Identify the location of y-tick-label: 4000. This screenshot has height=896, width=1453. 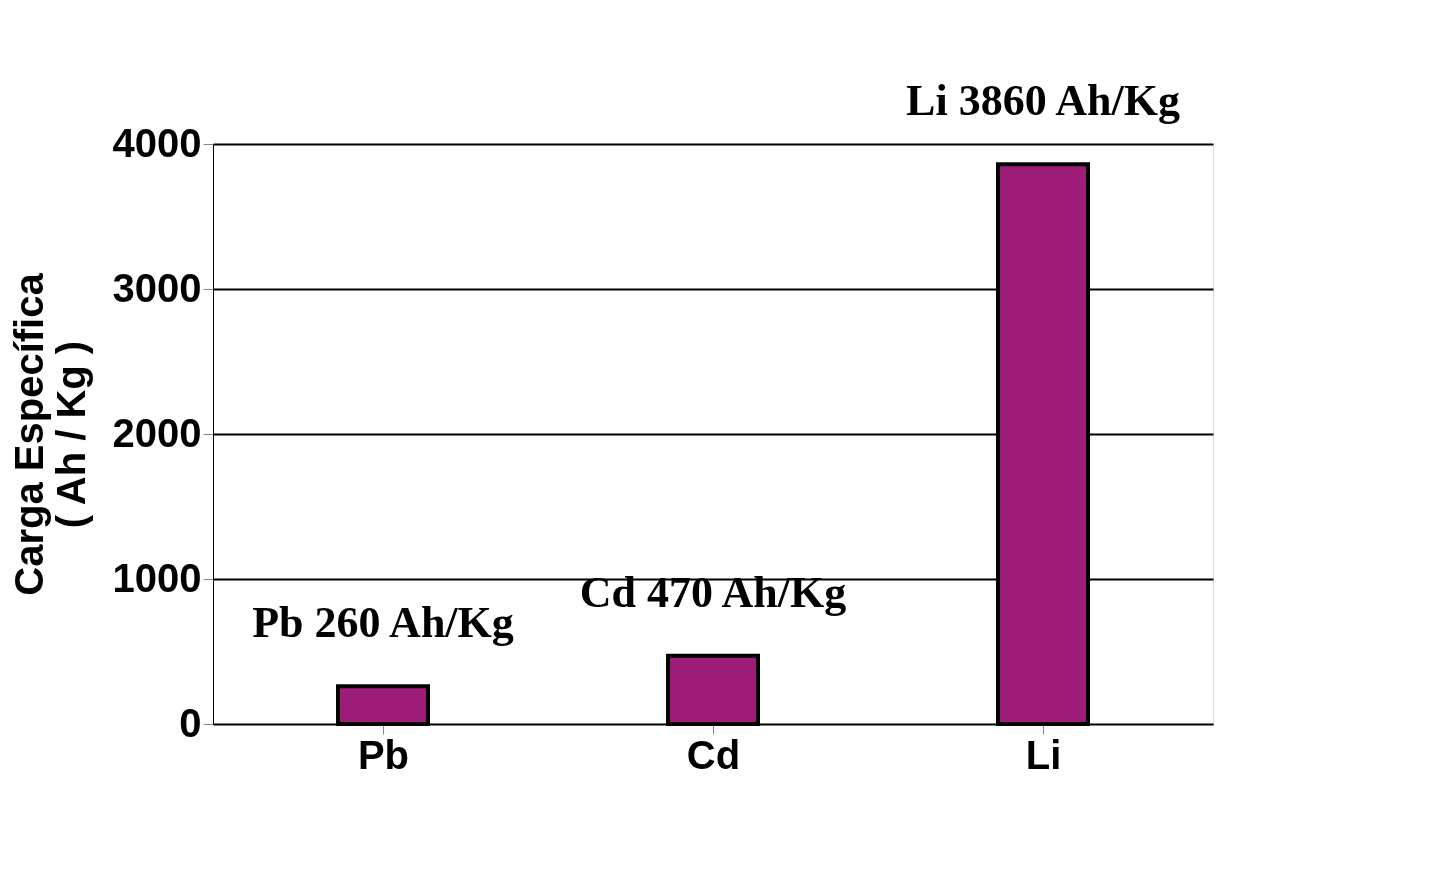
(157, 142).